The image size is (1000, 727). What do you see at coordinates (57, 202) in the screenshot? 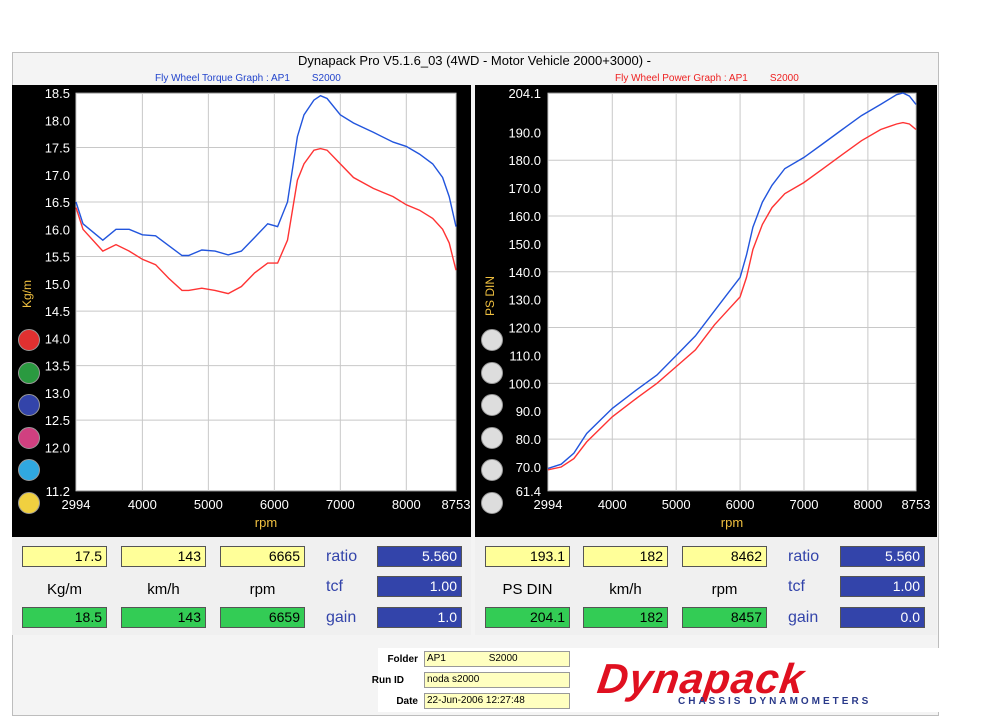
I see `y-tick-label: 16.5` at bounding box center [57, 202].